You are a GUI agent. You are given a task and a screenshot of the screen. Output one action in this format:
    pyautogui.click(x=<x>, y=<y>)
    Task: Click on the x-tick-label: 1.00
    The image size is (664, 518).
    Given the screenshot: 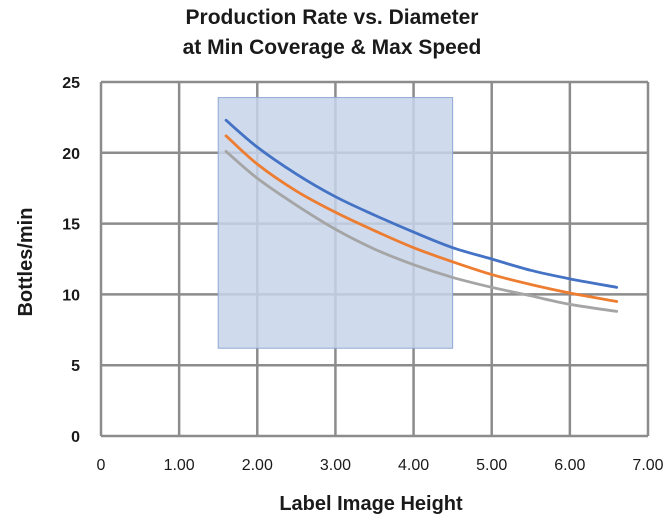 What is the action you would take?
    pyautogui.click(x=179, y=465)
    